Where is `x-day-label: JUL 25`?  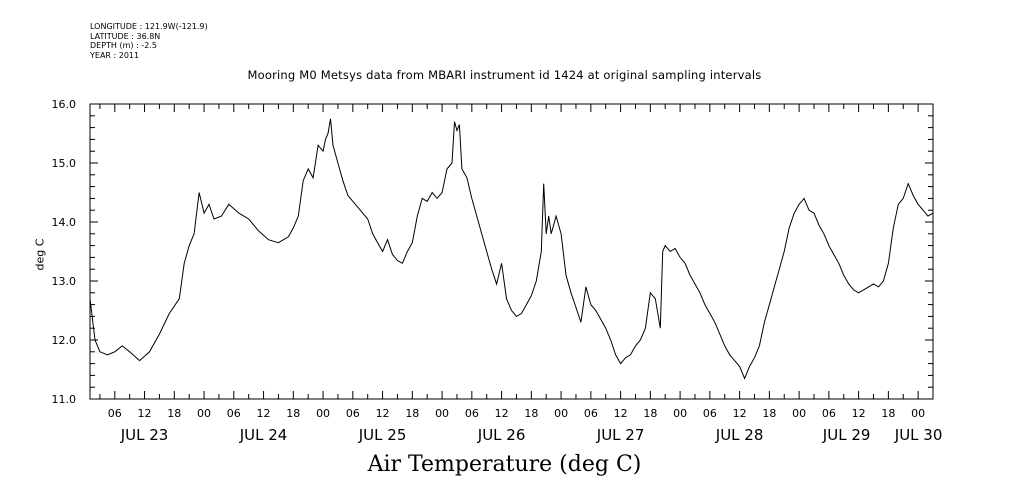
x-day-label: JUL 25 is located at coordinates (382, 435).